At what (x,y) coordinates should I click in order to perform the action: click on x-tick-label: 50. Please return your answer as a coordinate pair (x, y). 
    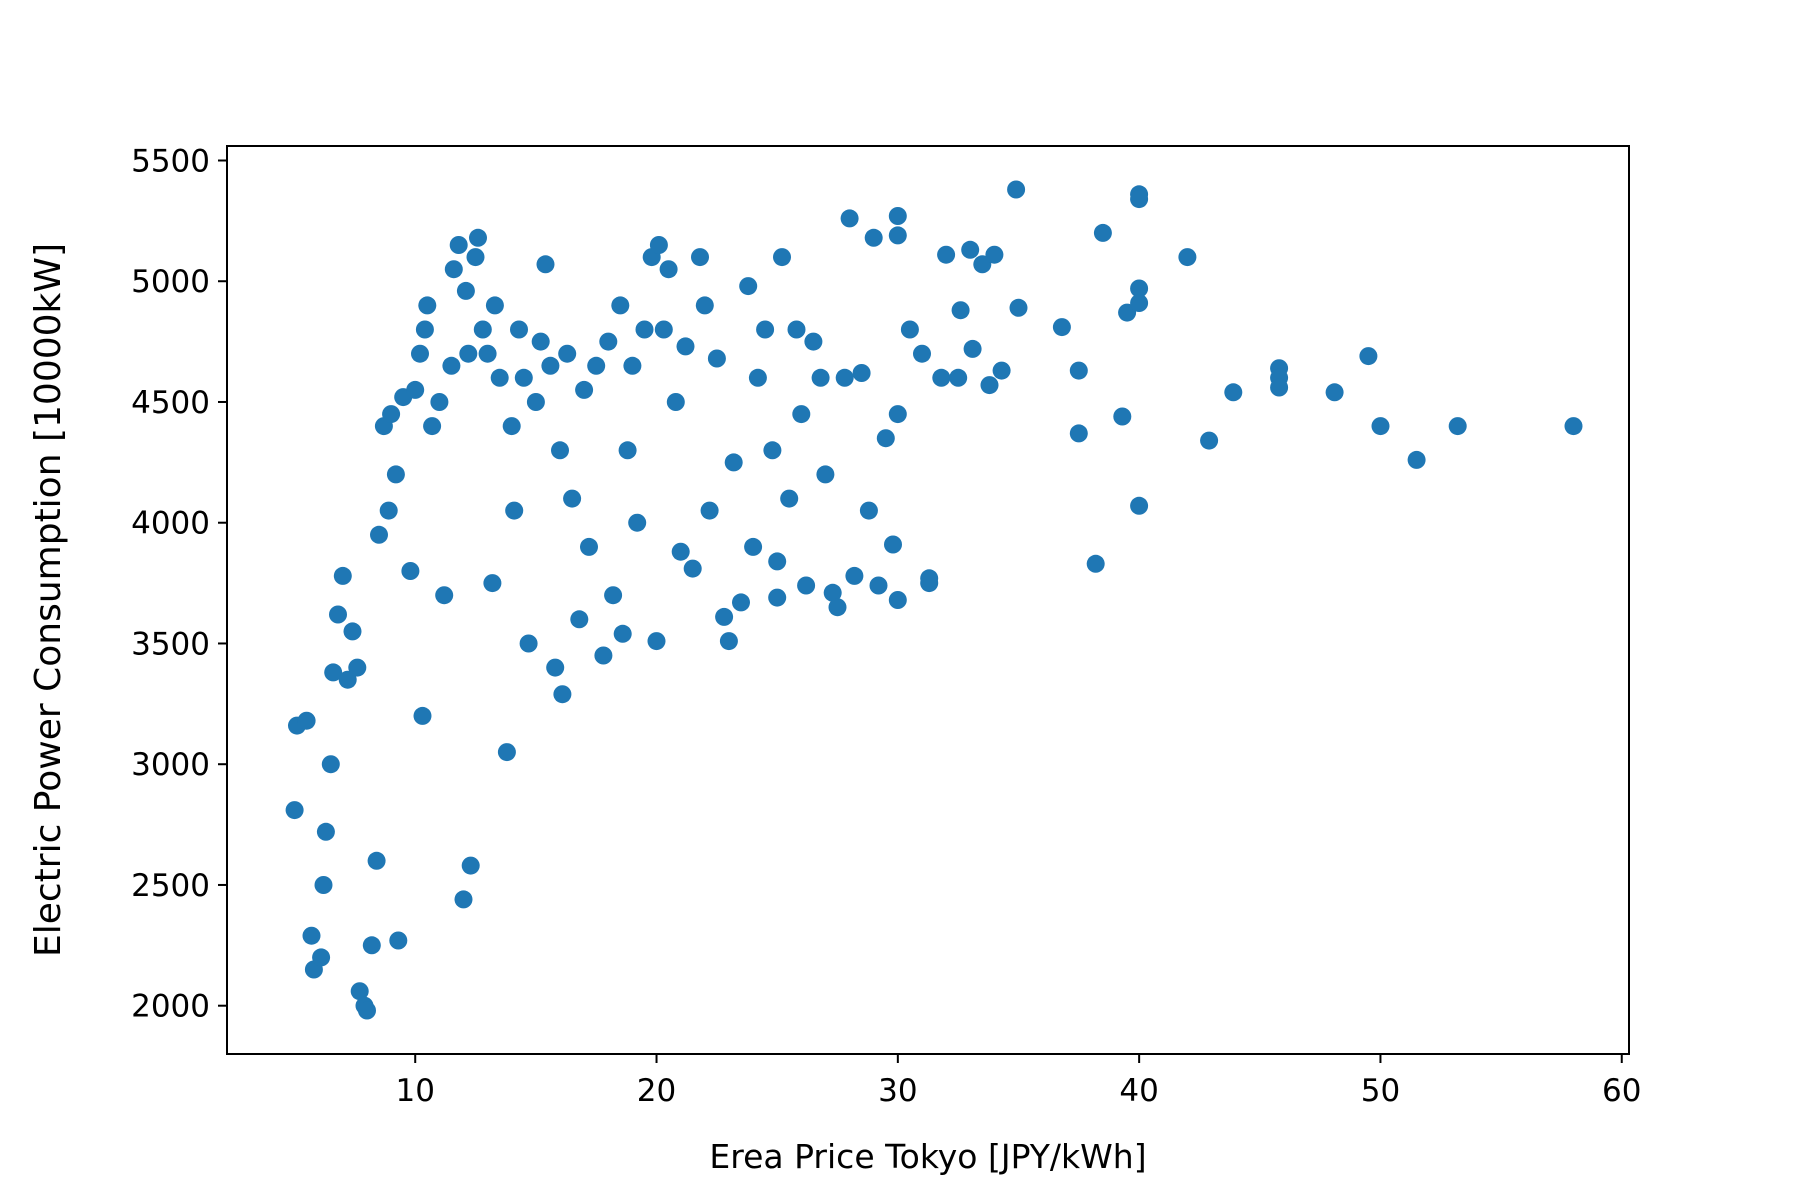
    Looking at the image, I should click on (1380, 1091).